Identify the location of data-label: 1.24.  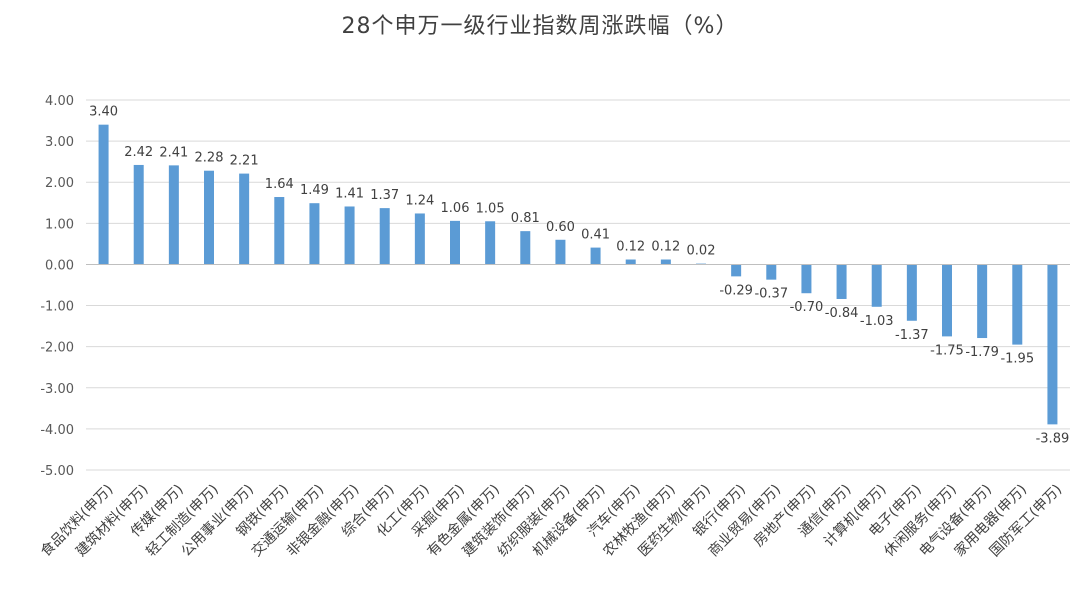
(419, 200).